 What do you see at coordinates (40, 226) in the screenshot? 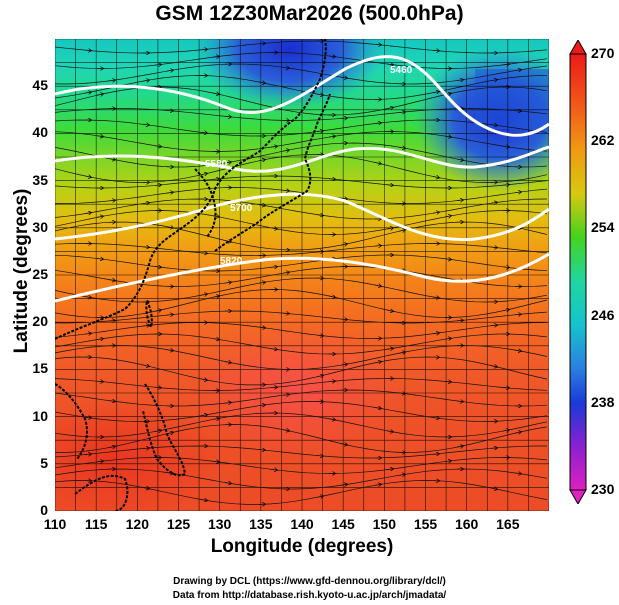
I see `y-tick-label: 30` at bounding box center [40, 226].